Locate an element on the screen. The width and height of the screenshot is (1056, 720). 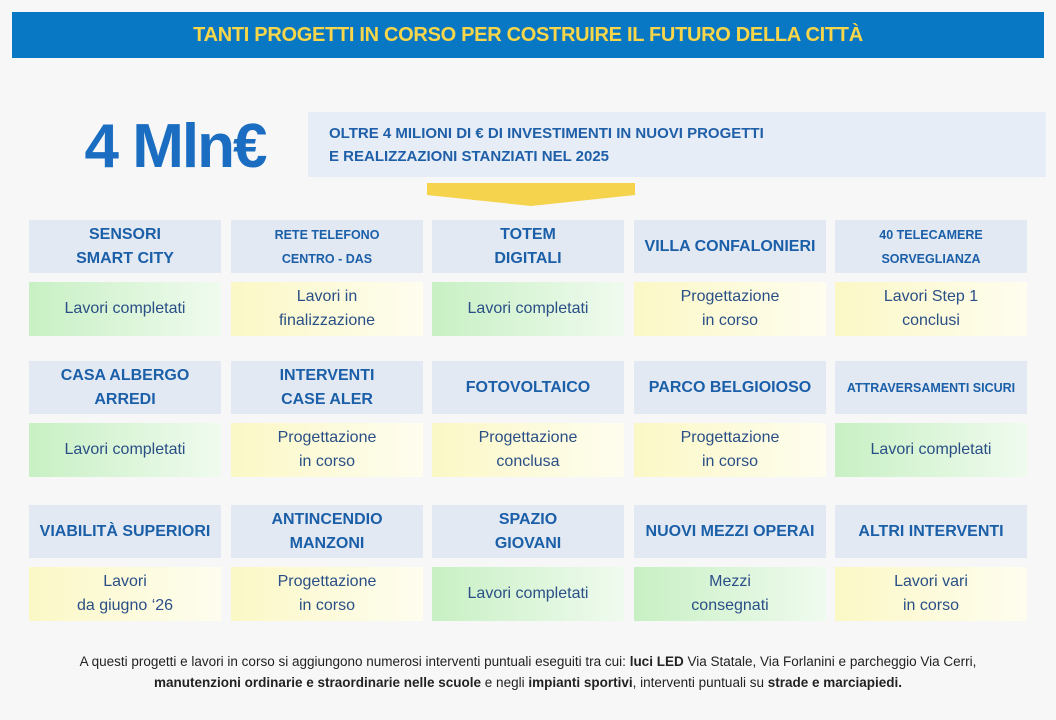
title-line: VILLA CONFALONIERI is located at coordinates (730, 246).